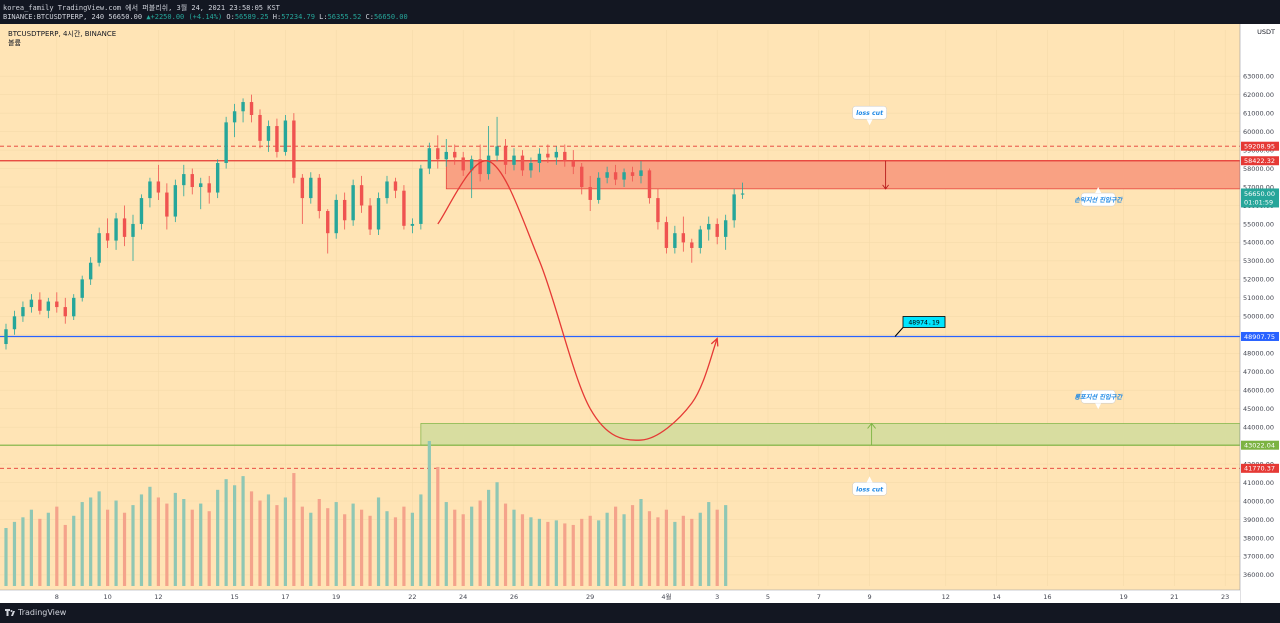 The height and width of the screenshot is (623, 1280). Describe the element at coordinates (996, 597) in the screenshot. I see `time-tick-label: 14` at that location.